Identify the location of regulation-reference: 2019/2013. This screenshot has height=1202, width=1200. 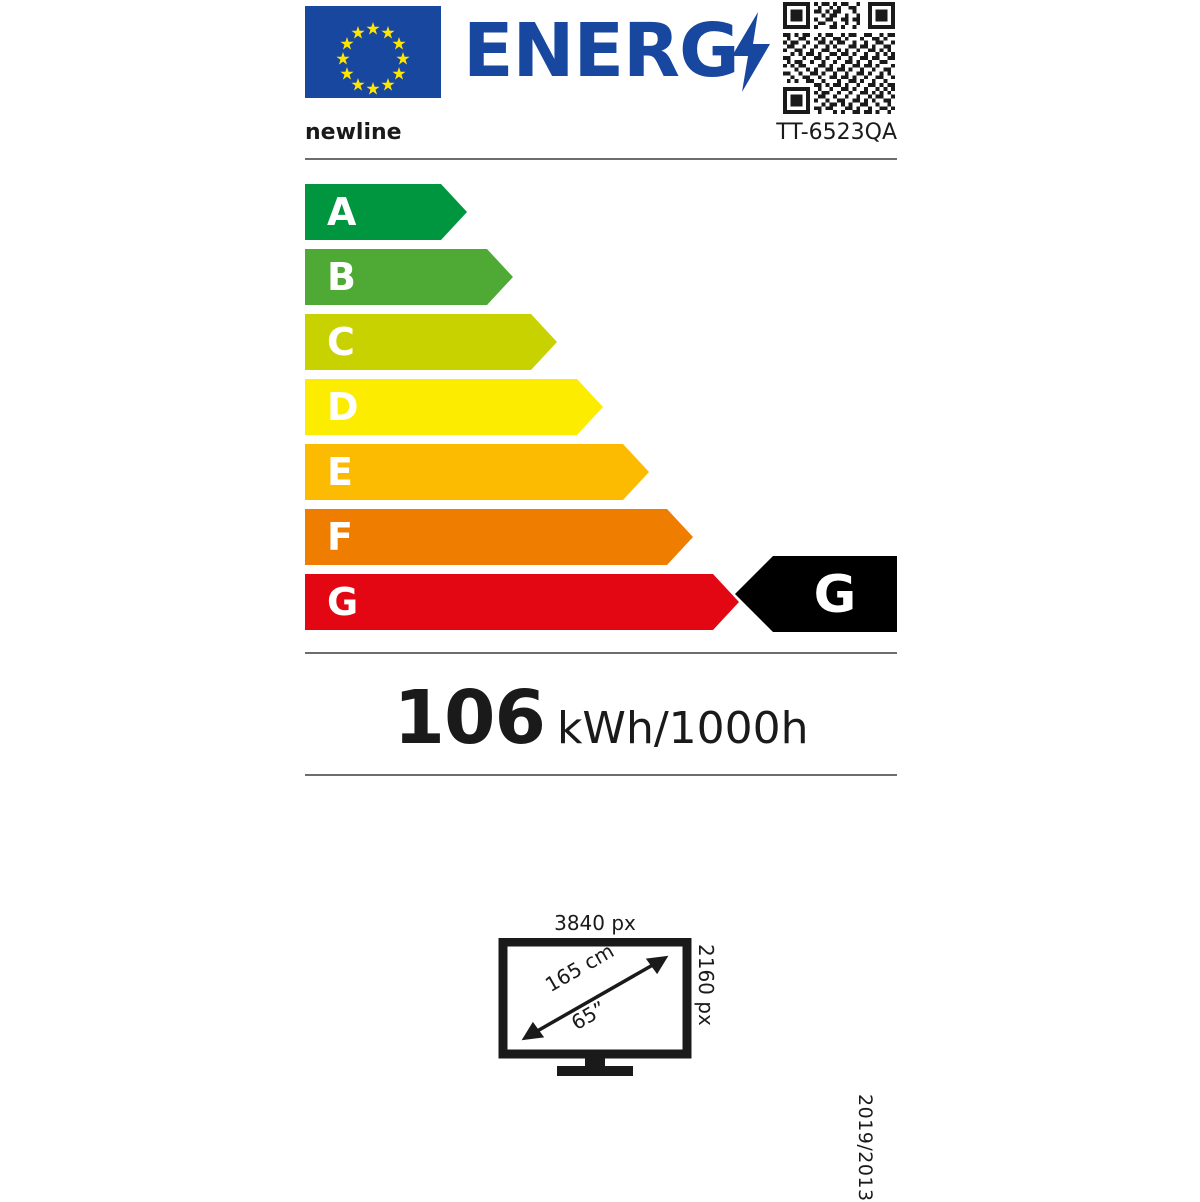
(865, 1148).